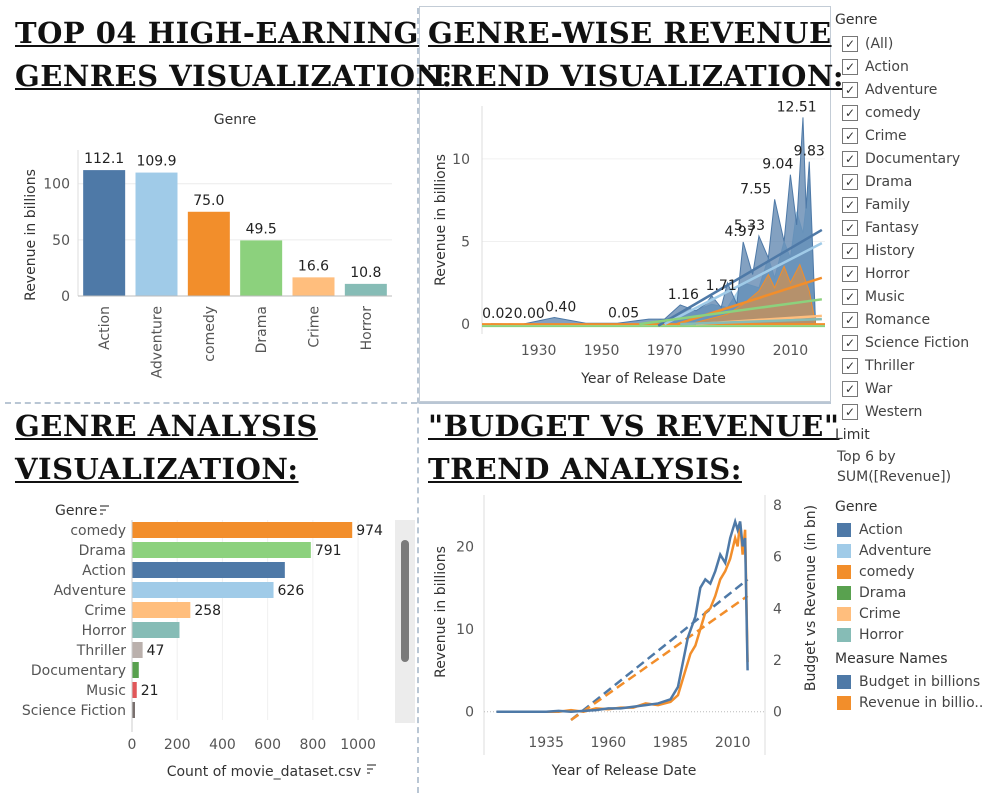 This screenshot has width=1000, height=796. What do you see at coordinates (914, 204) in the screenshot?
I see `genre-filter-item: ✓ Family` at bounding box center [914, 204].